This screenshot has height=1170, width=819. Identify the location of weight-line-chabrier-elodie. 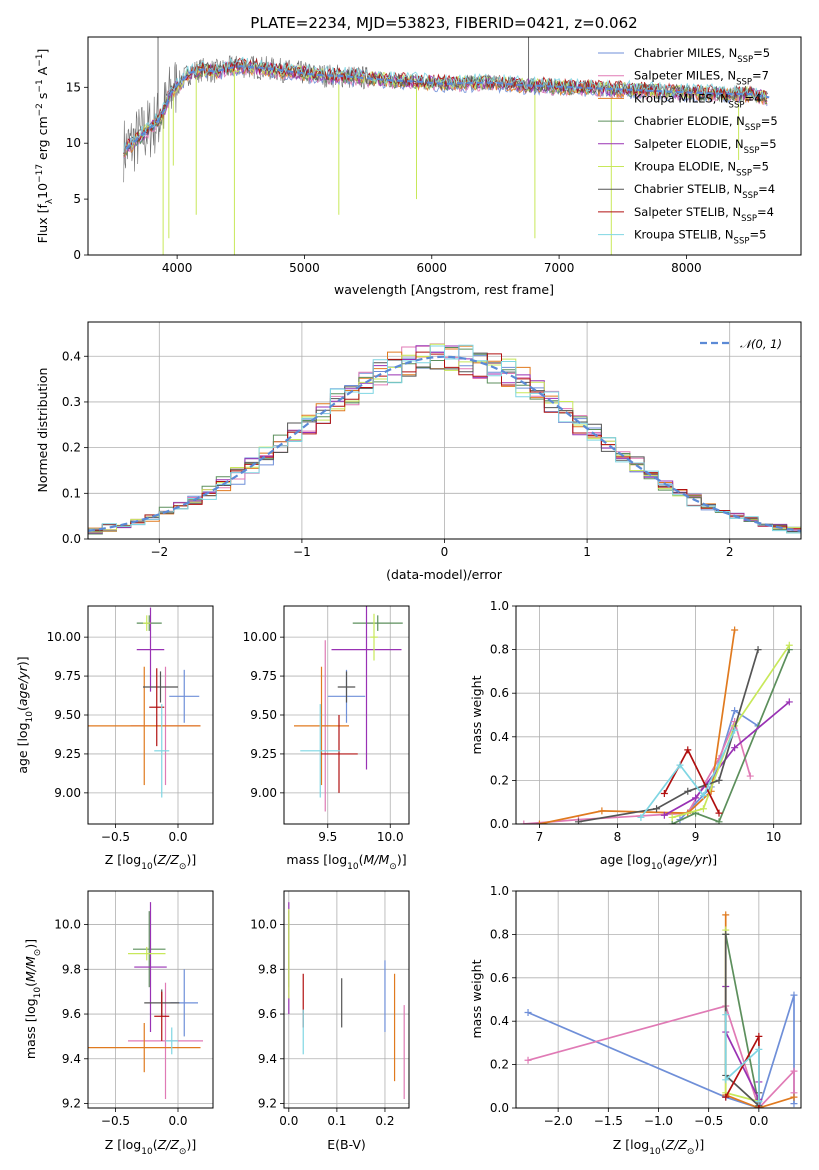
(731, 736).